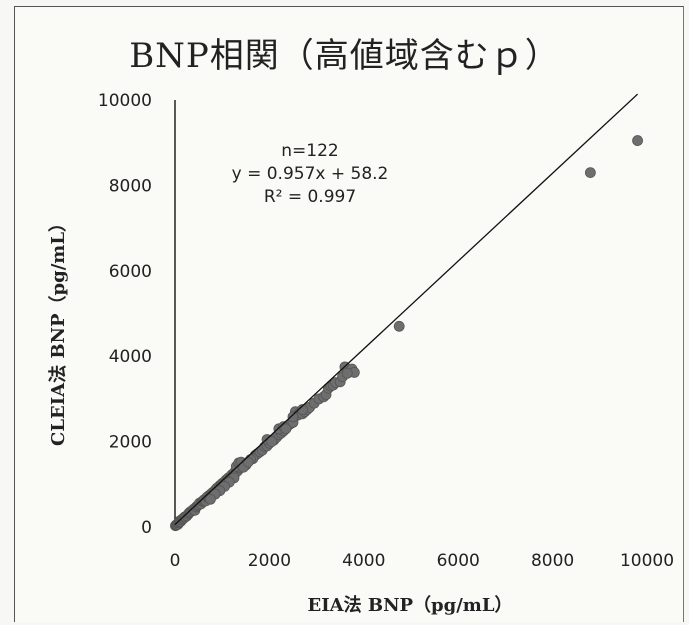  I want to click on x-tick-label: 0, so click(175, 561).